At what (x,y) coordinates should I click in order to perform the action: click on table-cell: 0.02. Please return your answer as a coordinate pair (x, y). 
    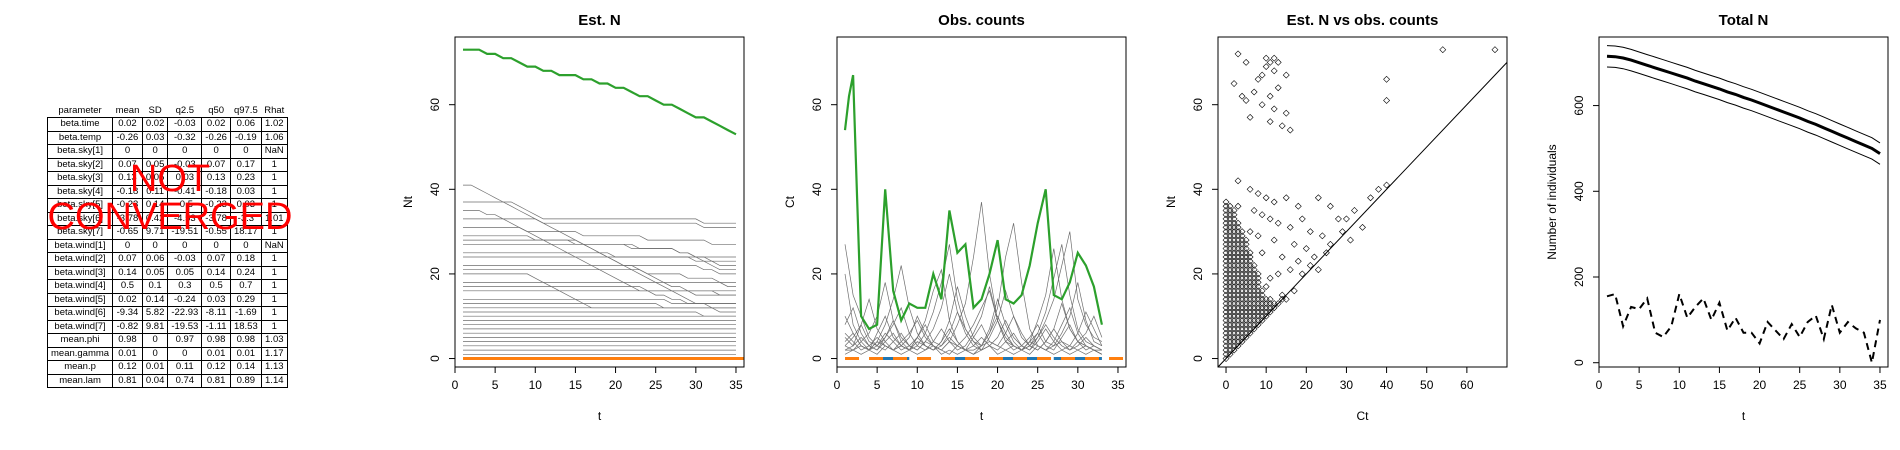
    Looking at the image, I should click on (127, 299).